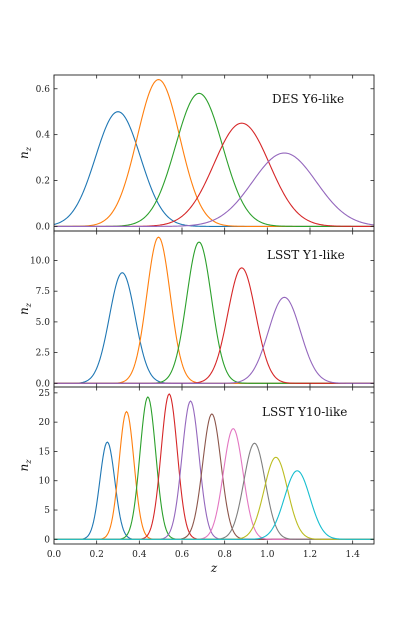  I want to click on y-tick-label: 15, so click(45, 452).